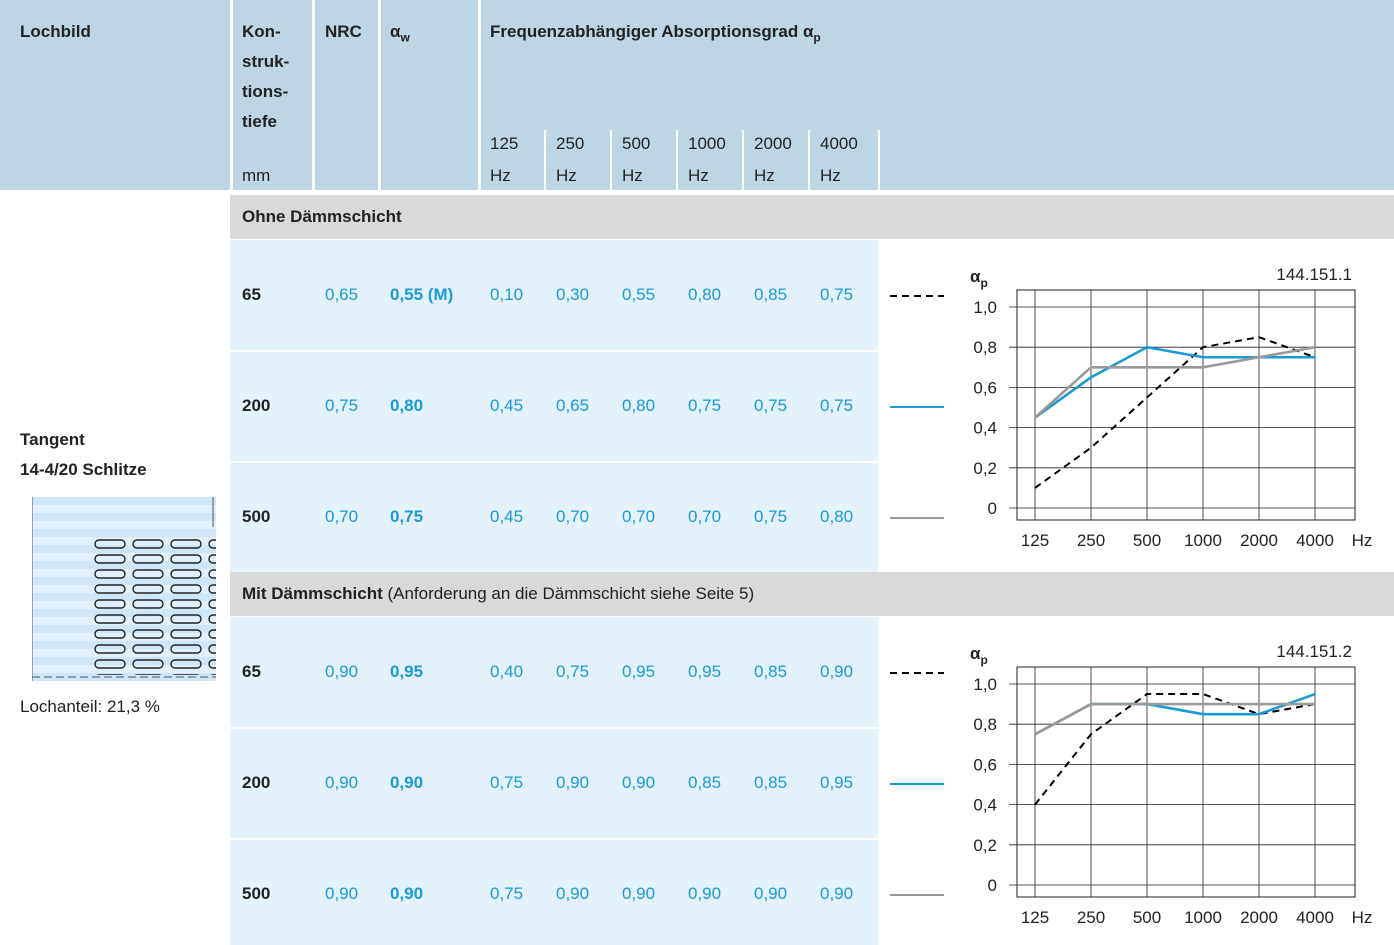  What do you see at coordinates (422, 294) in the screenshot?
I see `row-alpha-w: 0,55 (M)` at bounding box center [422, 294].